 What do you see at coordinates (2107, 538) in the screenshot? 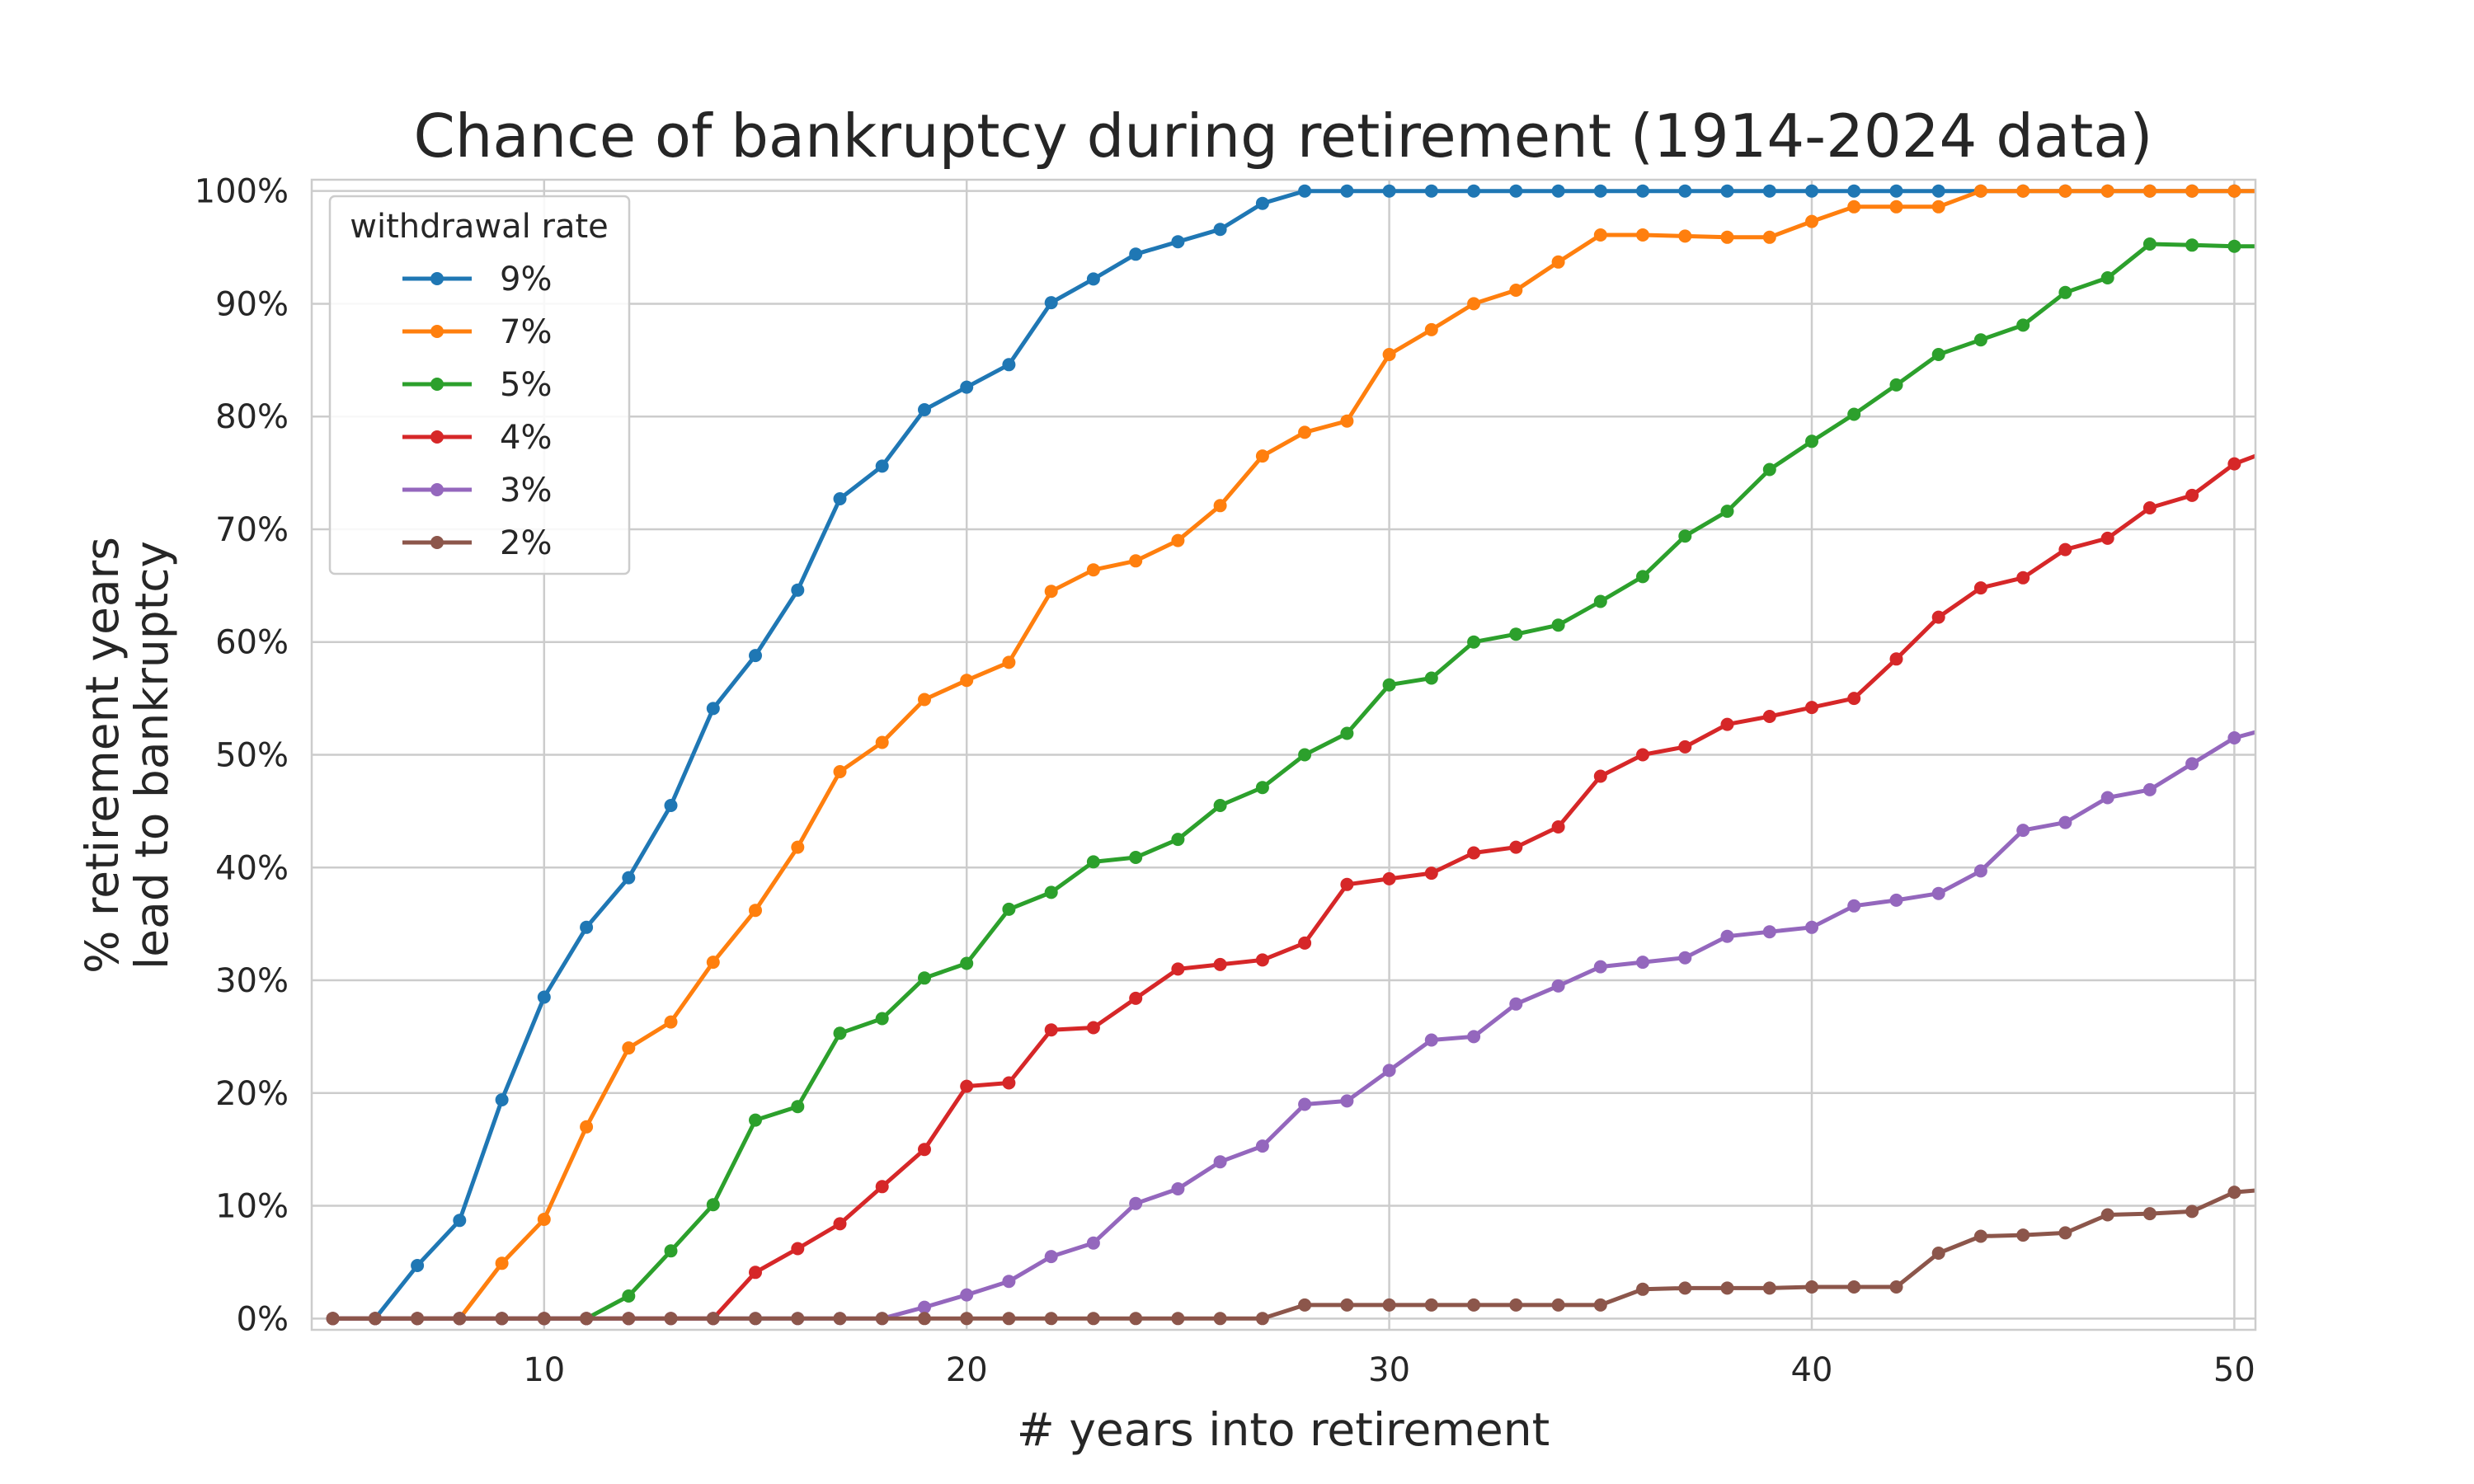
I see `point-4%-47` at bounding box center [2107, 538].